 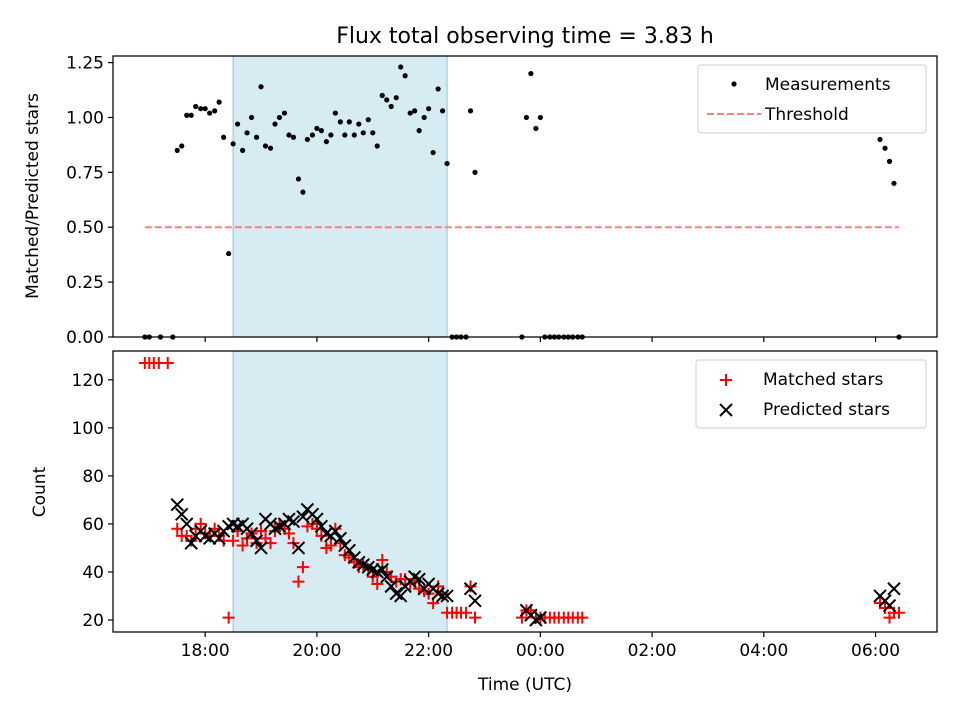 I want to click on legend-matched-label: Matched stars, so click(x=823, y=380).